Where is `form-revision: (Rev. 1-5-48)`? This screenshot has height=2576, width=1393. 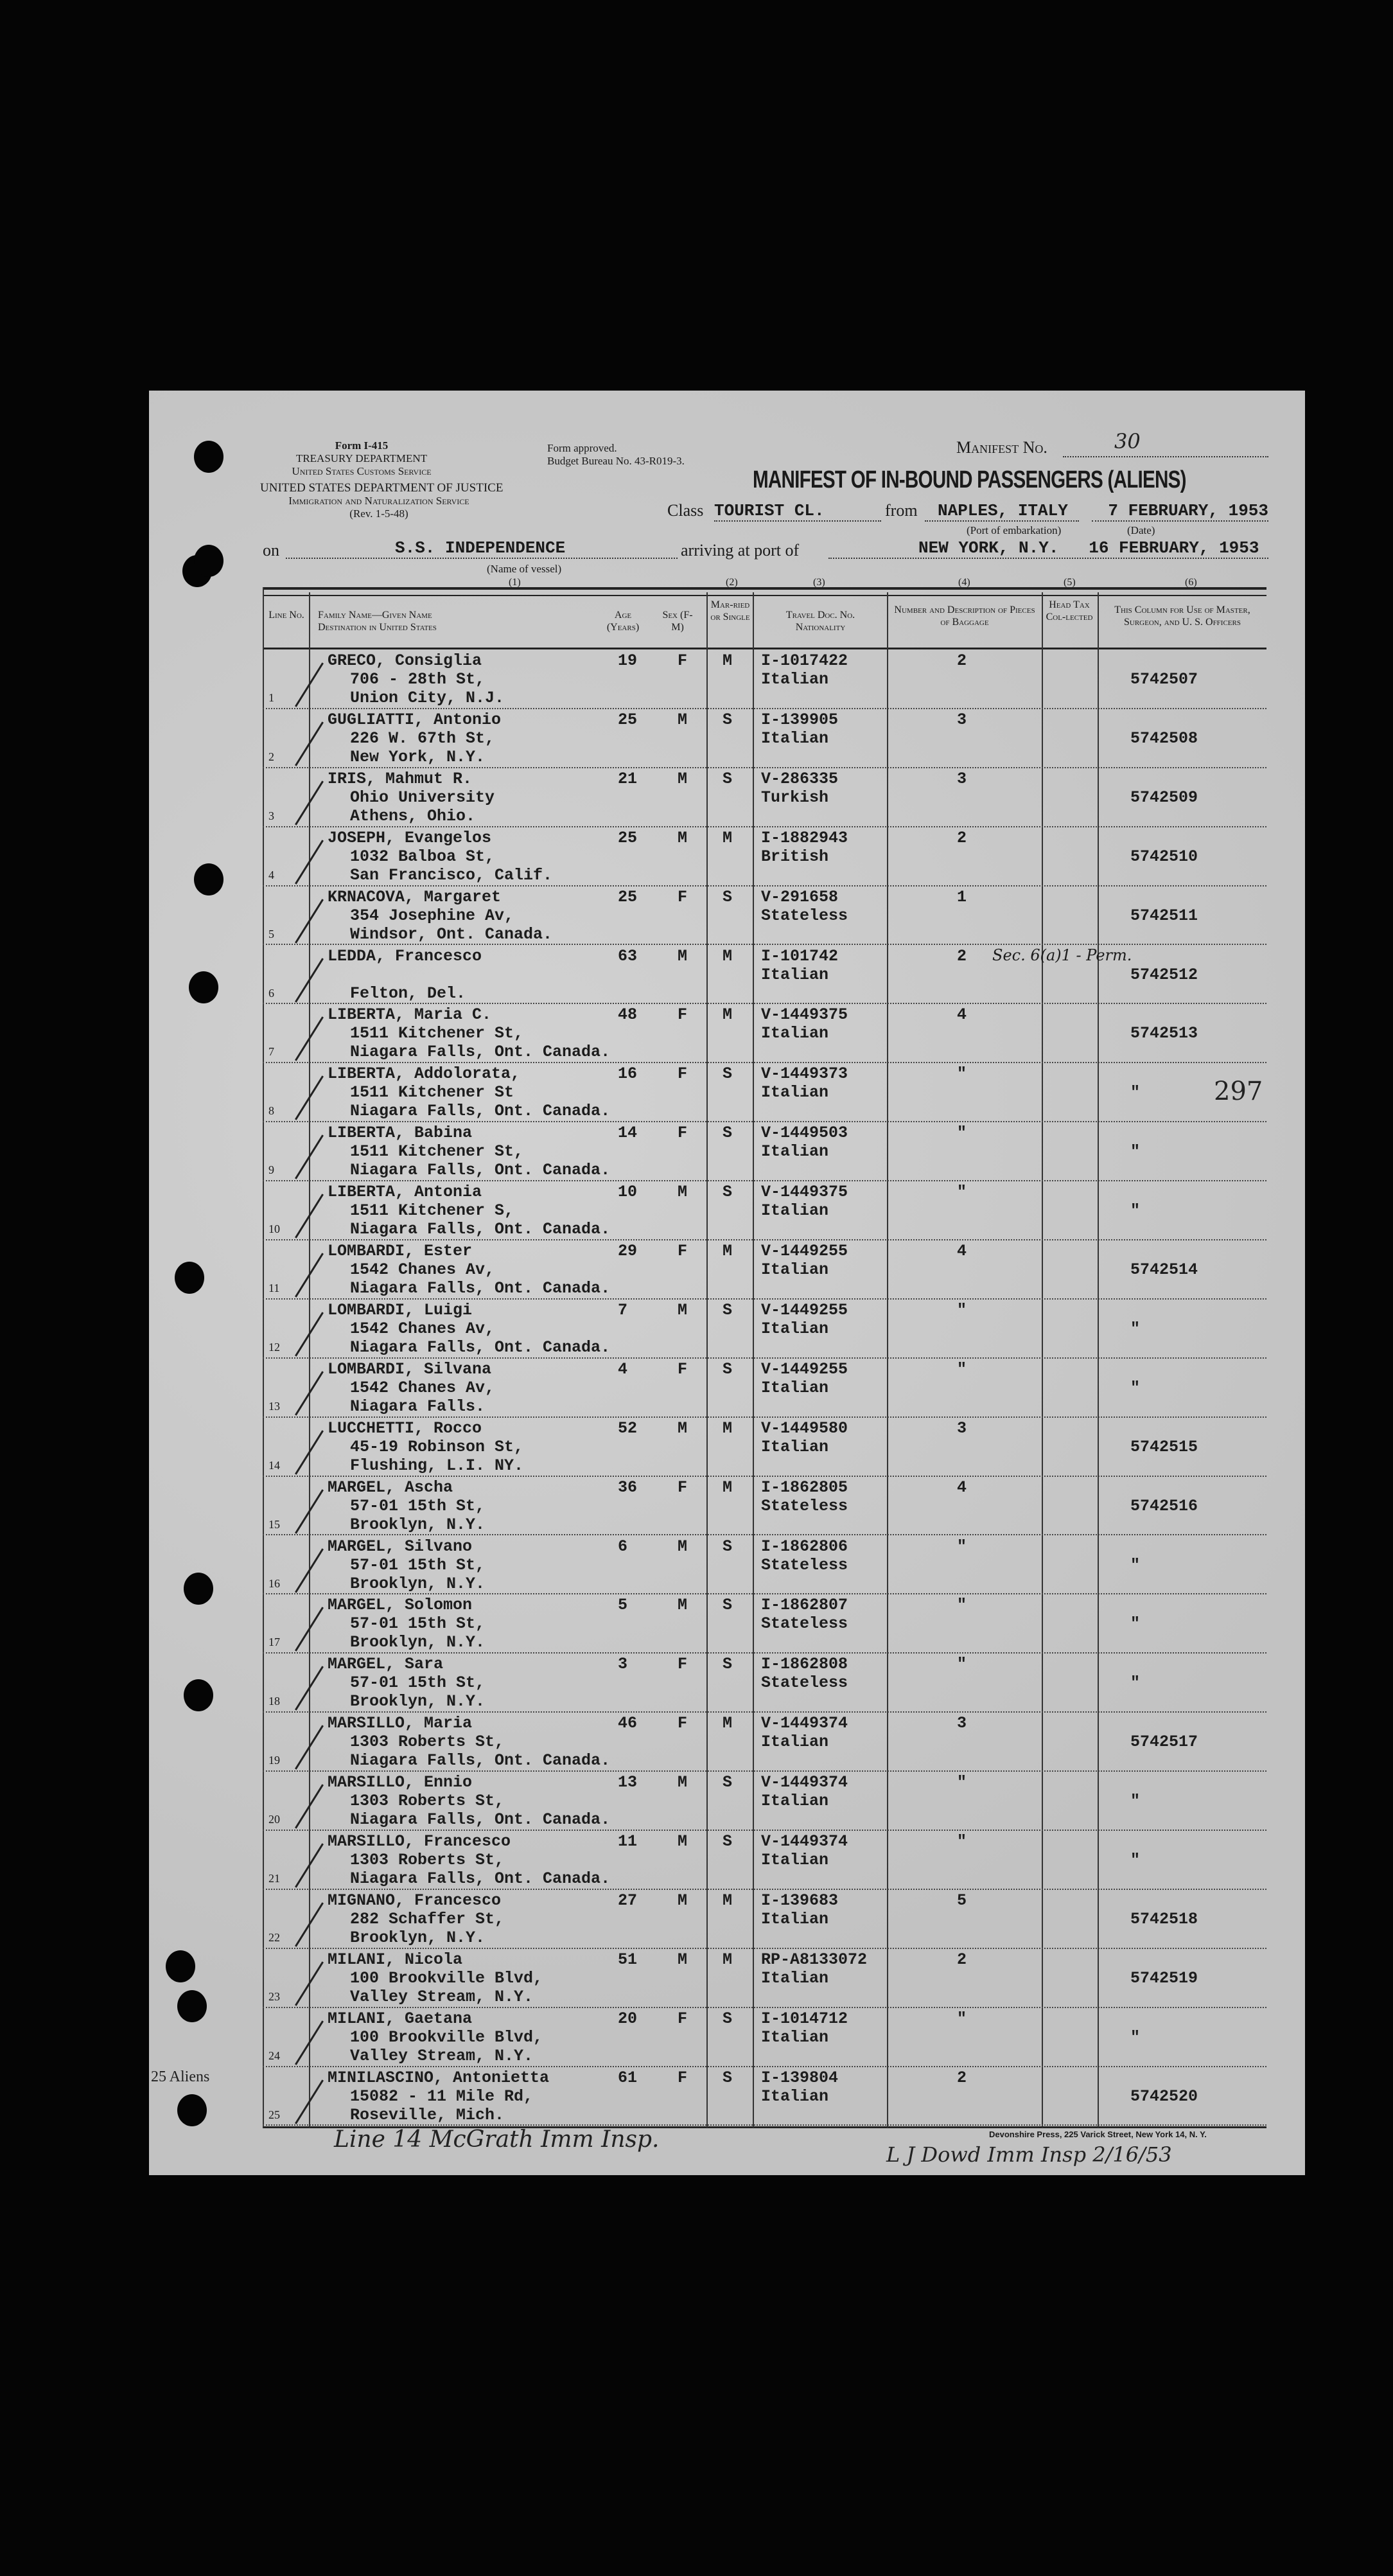 form-revision: (Rev. 1-5-48) is located at coordinates (378, 513).